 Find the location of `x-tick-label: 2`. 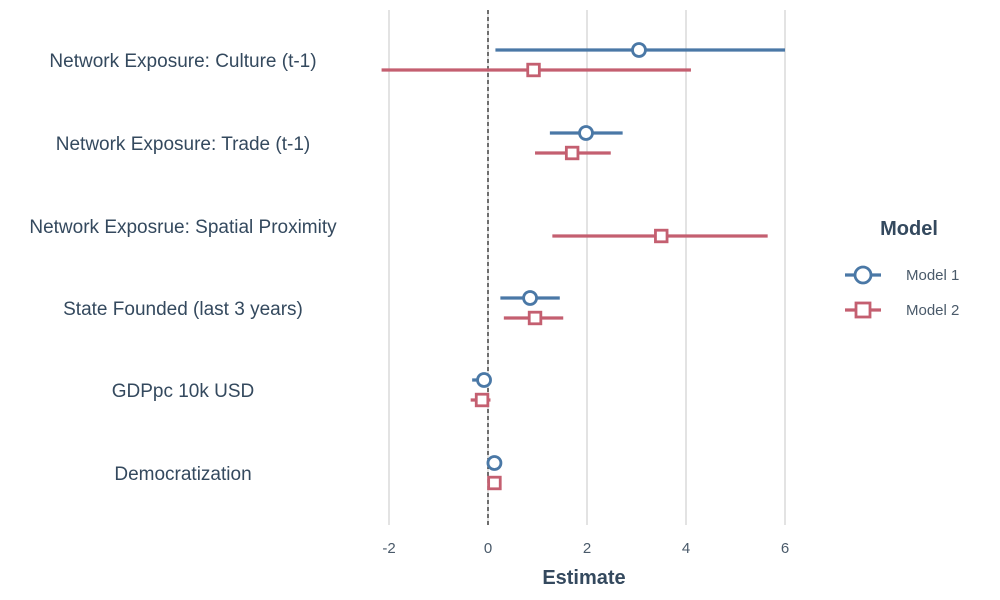

x-tick-label: 2 is located at coordinates (587, 548).